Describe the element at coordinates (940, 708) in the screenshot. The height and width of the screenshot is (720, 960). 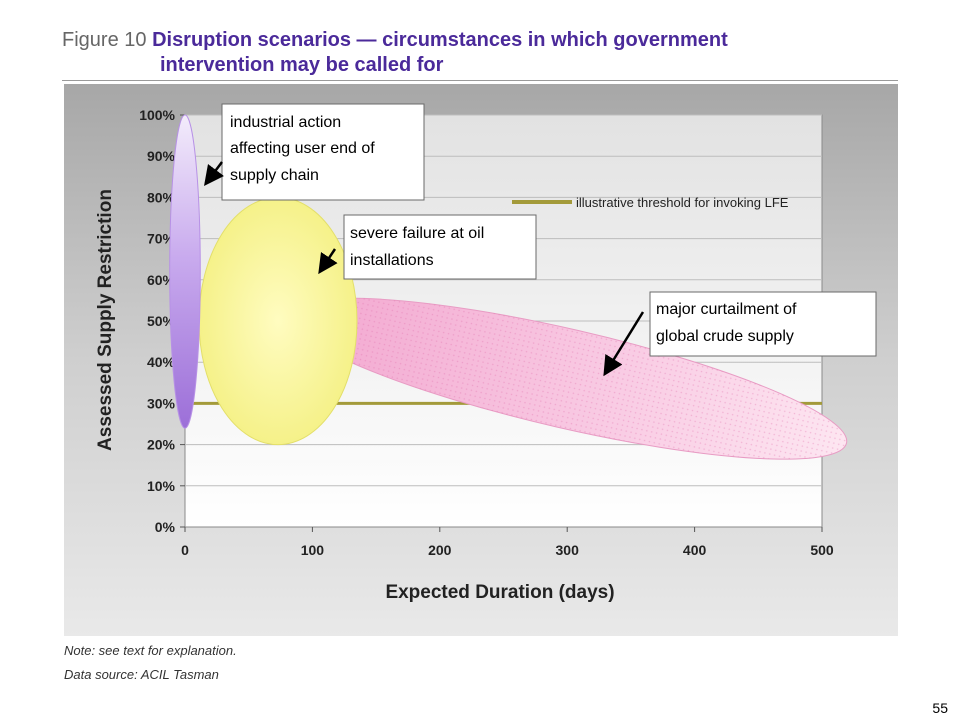
I see `page-number: 55` at that location.